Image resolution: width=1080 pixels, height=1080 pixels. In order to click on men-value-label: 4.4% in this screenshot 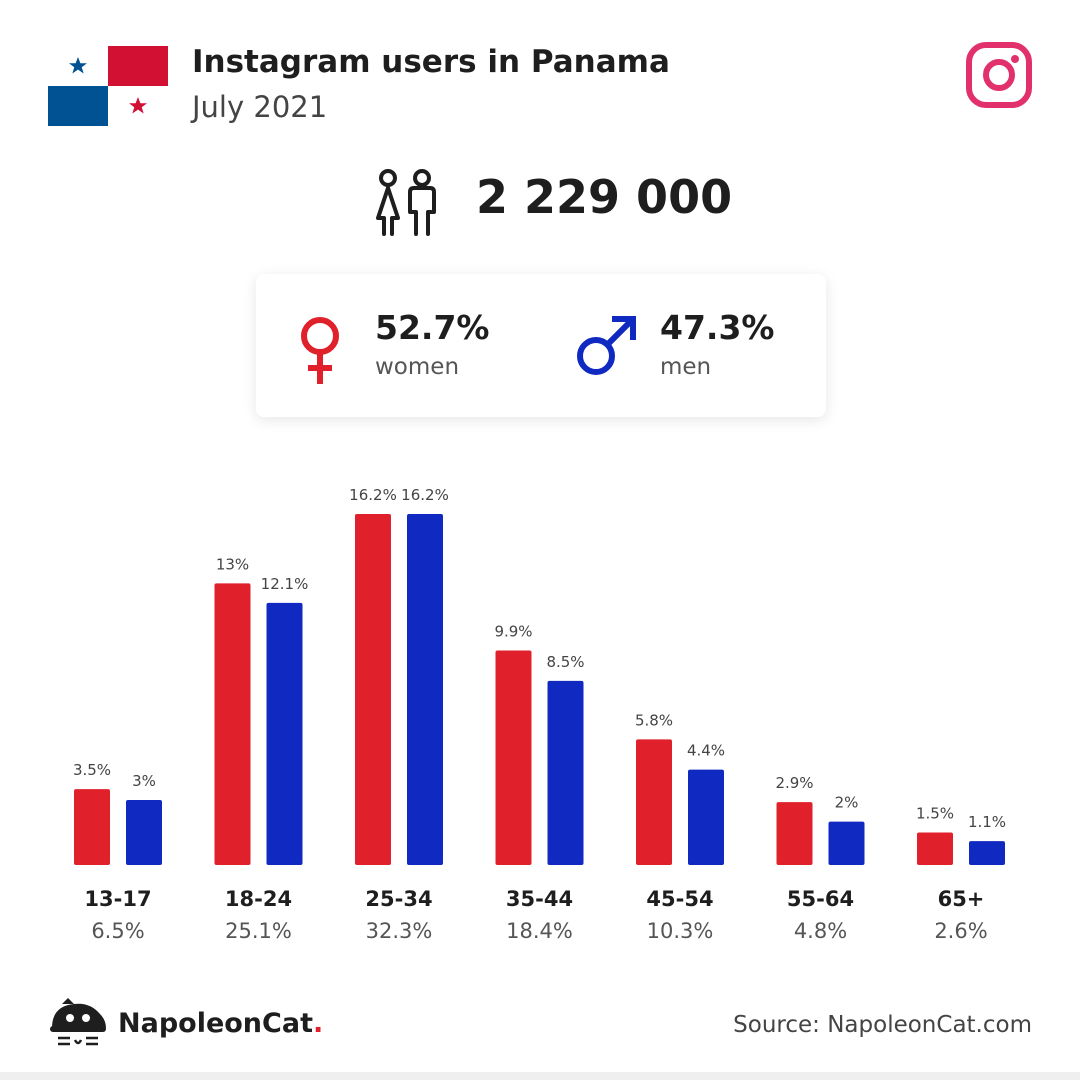, I will do `click(706, 751)`.